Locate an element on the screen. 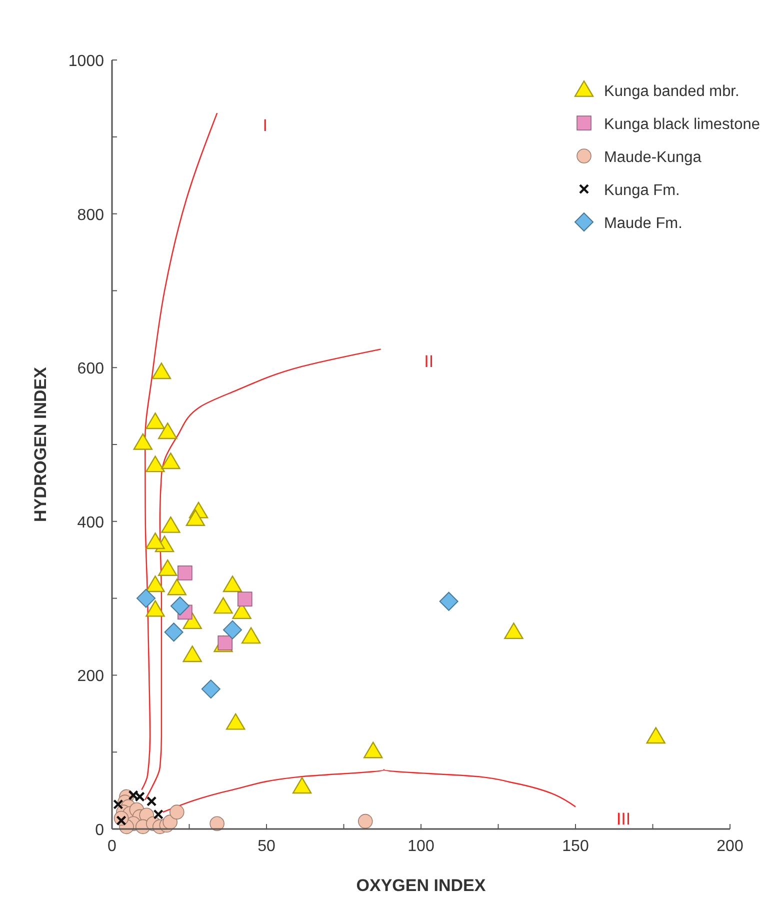 The image size is (767, 907). y-tick-label: 0 is located at coordinates (99, 830).